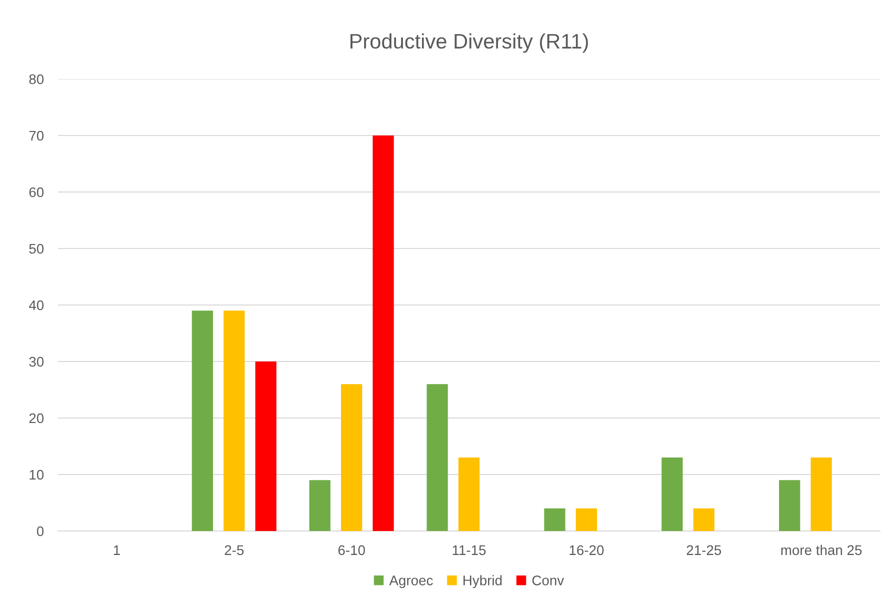 This screenshot has width=896, height=601. What do you see at coordinates (36, 249) in the screenshot?
I see `y-tick-label: 50` at bounding box center [36, 249].